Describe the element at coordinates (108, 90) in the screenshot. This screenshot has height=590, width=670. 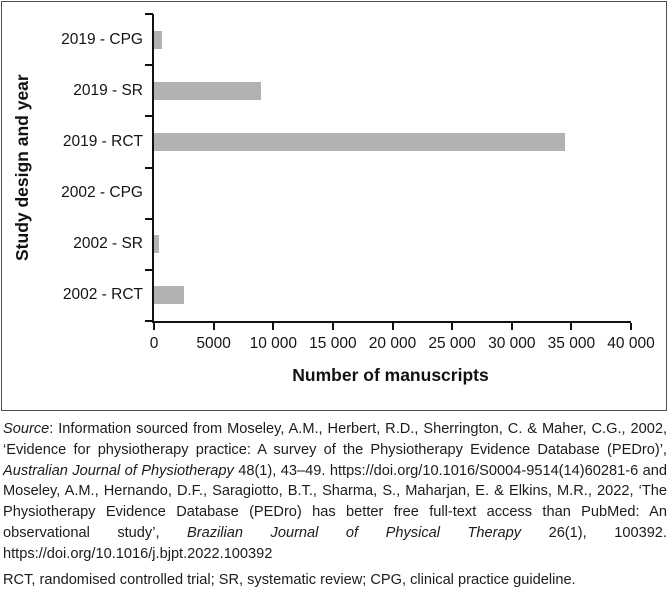
I see `category-label: 2019 - SR` at that location.